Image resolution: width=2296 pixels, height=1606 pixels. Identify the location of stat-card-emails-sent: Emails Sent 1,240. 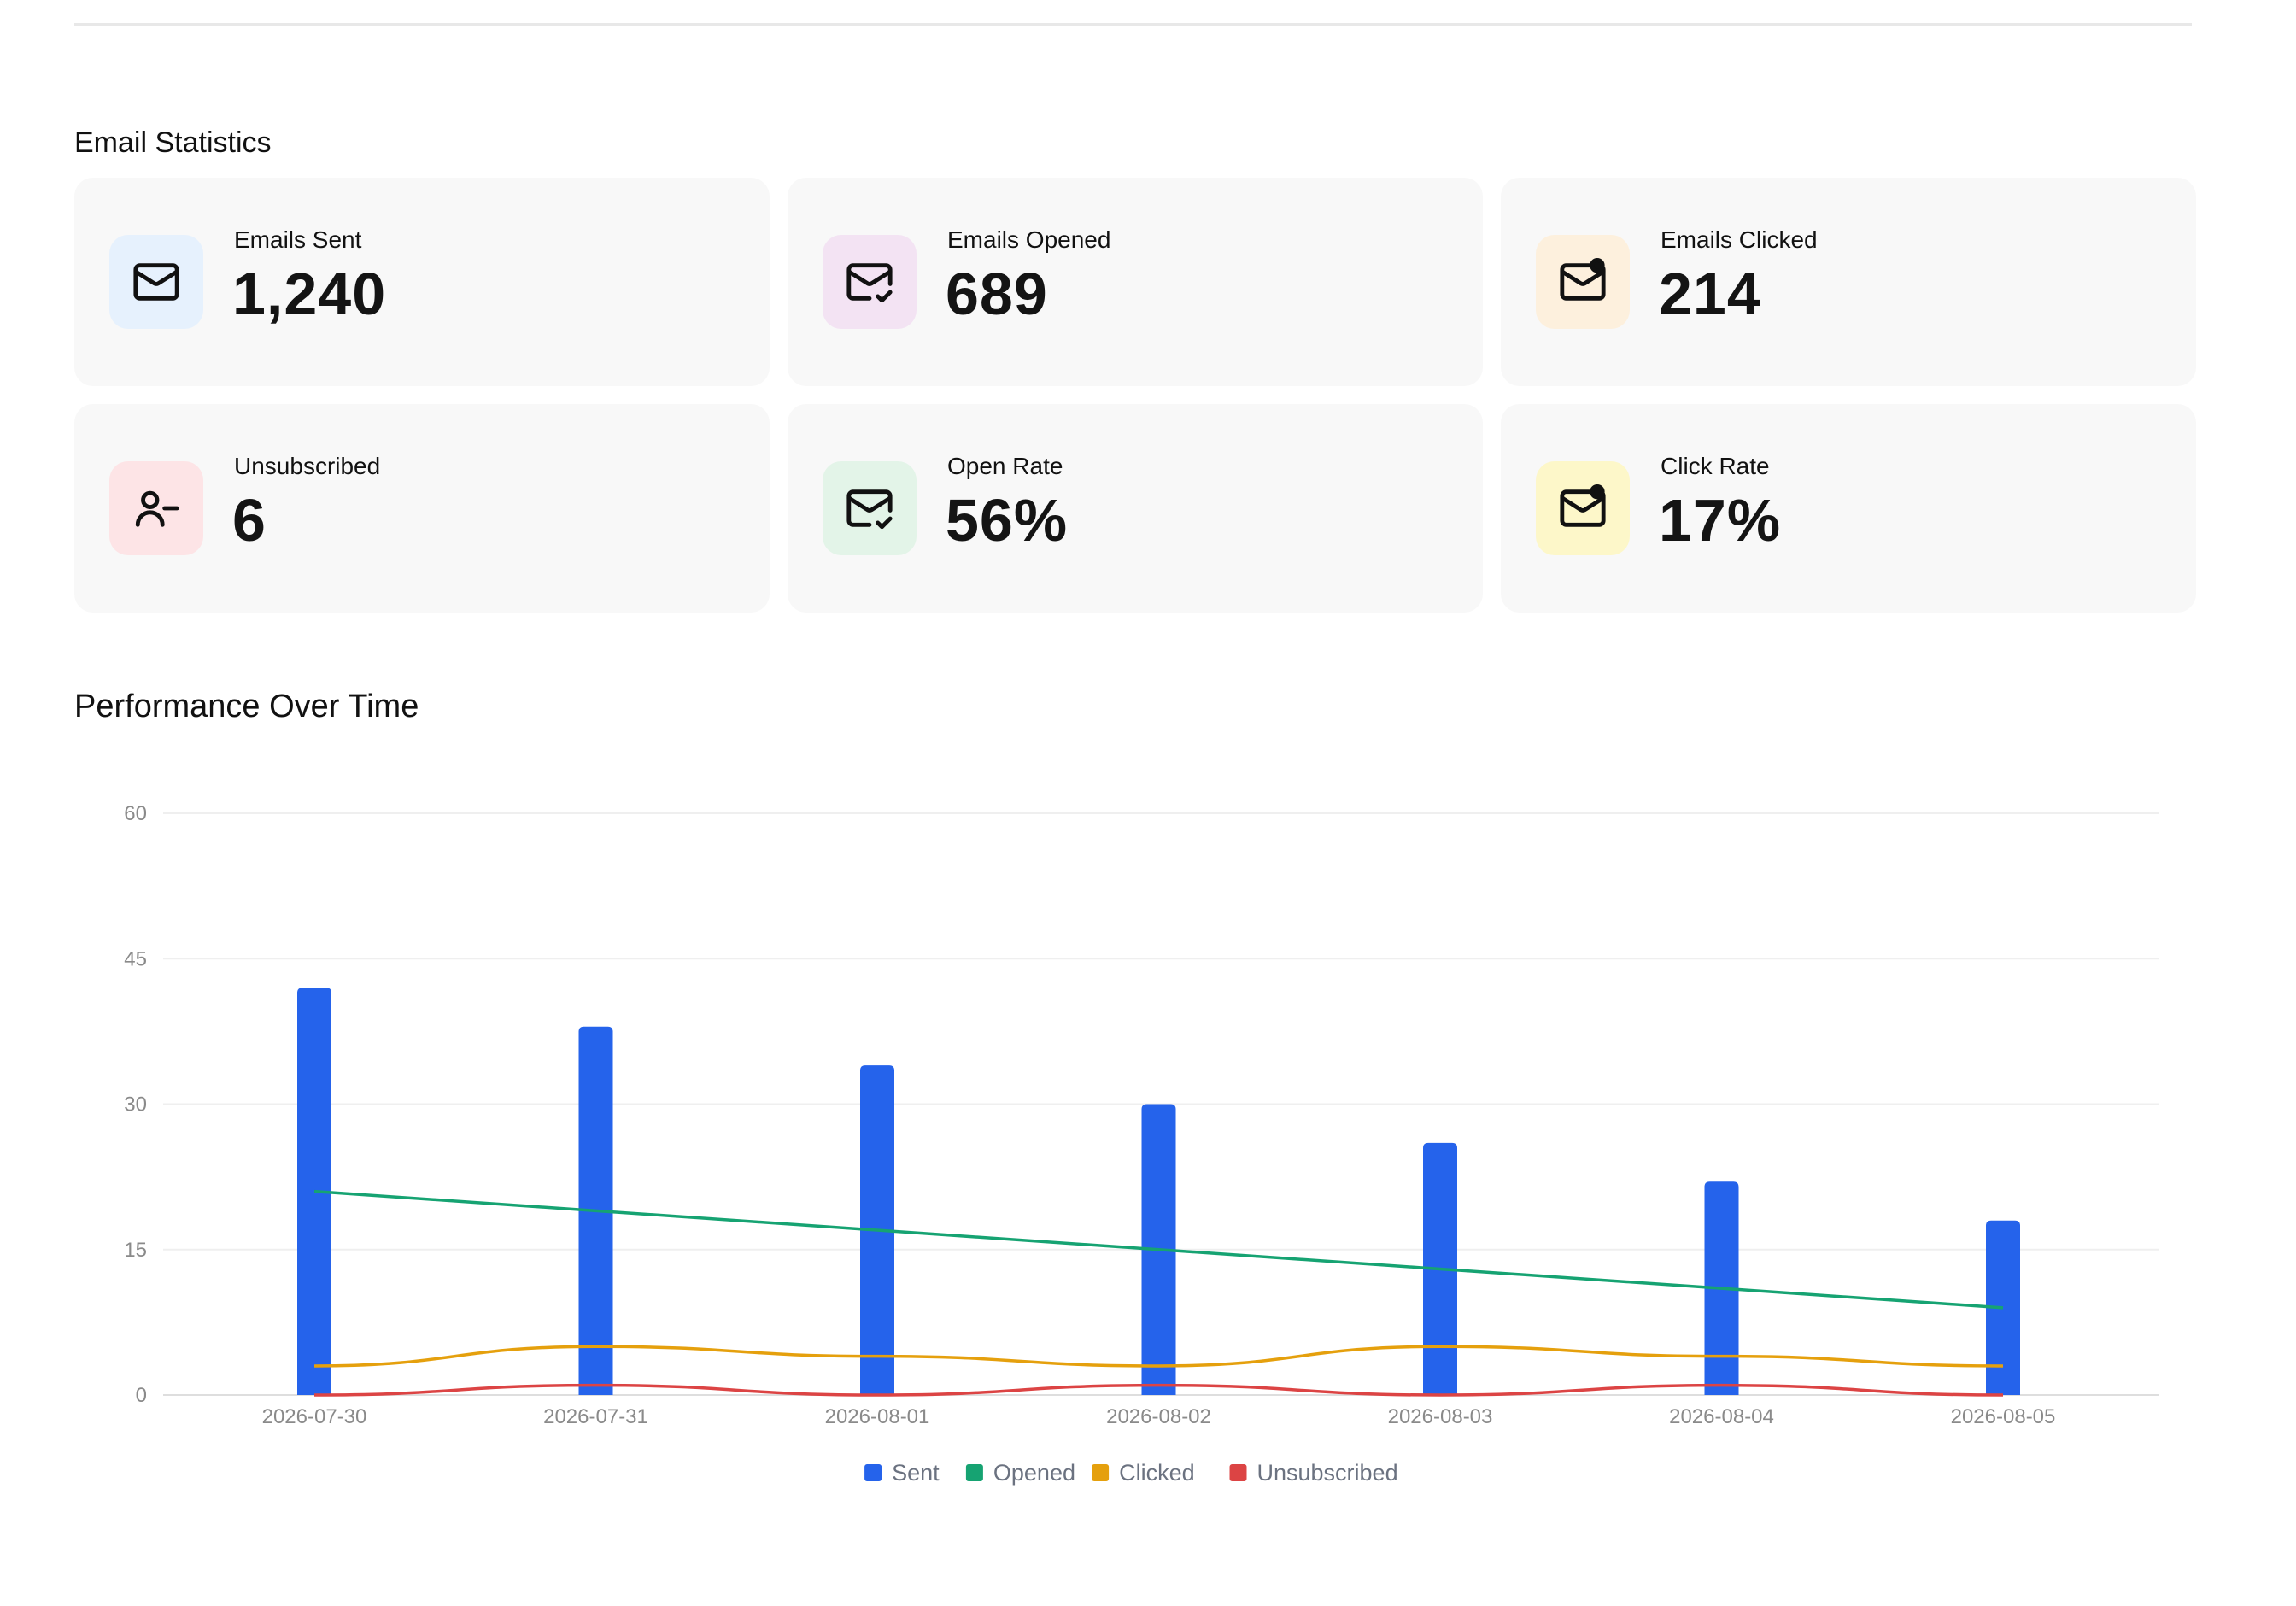
(422, 282).